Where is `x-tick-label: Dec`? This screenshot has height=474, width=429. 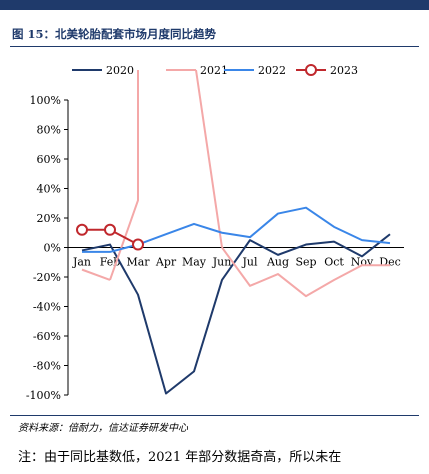
x-tick-label: Dec is located at coordinates (390, 262).